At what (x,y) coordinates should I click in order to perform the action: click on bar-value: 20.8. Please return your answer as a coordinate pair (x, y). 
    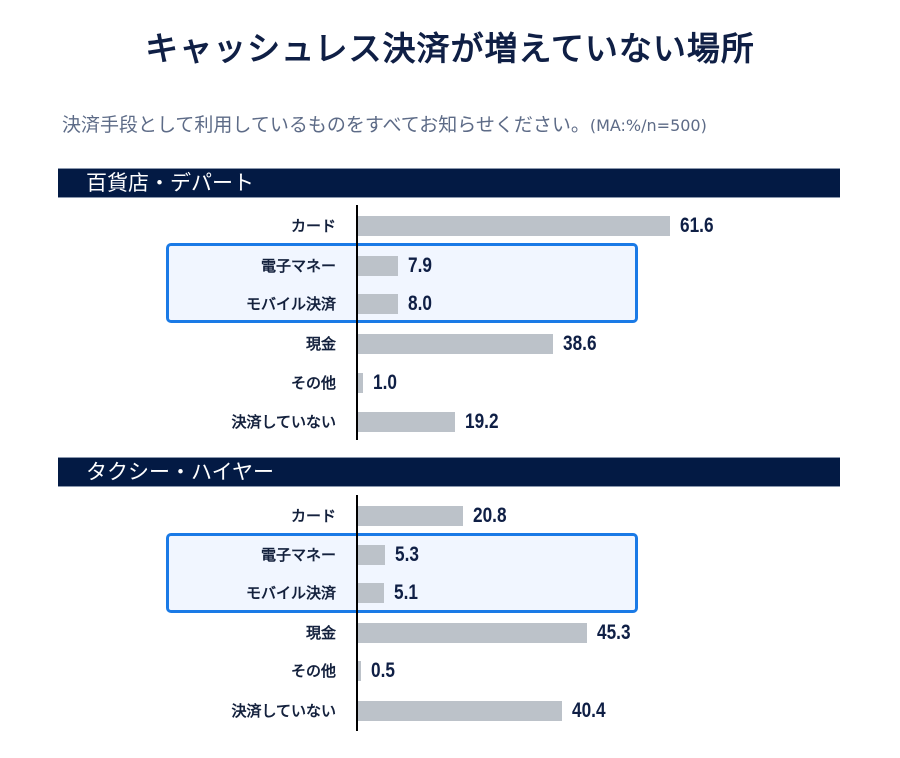
    Looking at the image, I should click on (490, 515).